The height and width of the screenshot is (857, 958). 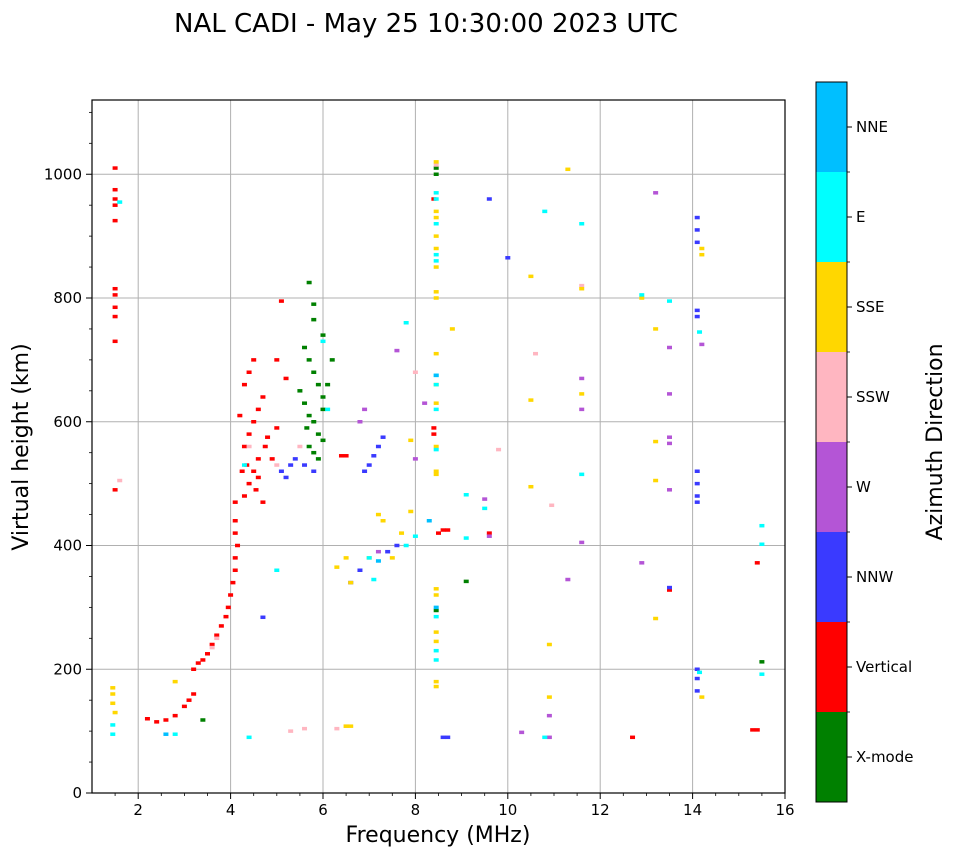 What do you see at coordinates (416, 810) in the screenshot?
I see `x-tick-label: 8` at bounding box center [416, 810].